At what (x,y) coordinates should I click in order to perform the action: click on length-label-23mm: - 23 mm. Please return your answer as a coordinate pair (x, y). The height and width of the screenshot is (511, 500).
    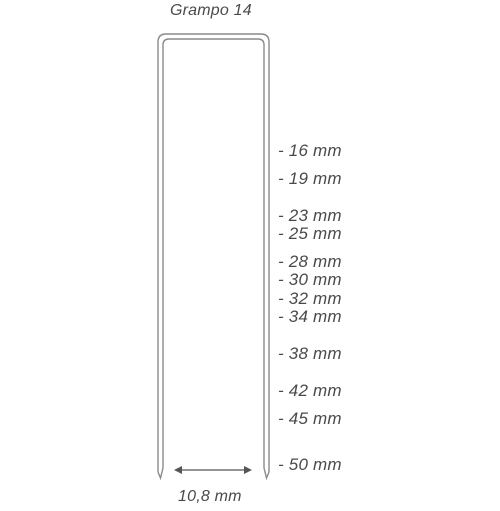
    Looking at the image, I should click on (310, 215).